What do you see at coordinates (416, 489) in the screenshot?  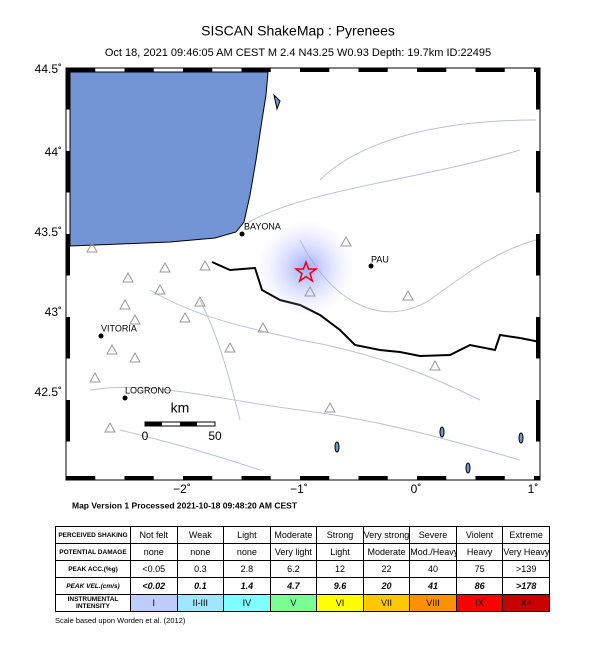 I see `lon-label: 0˚` at bounding box center [416, 489].